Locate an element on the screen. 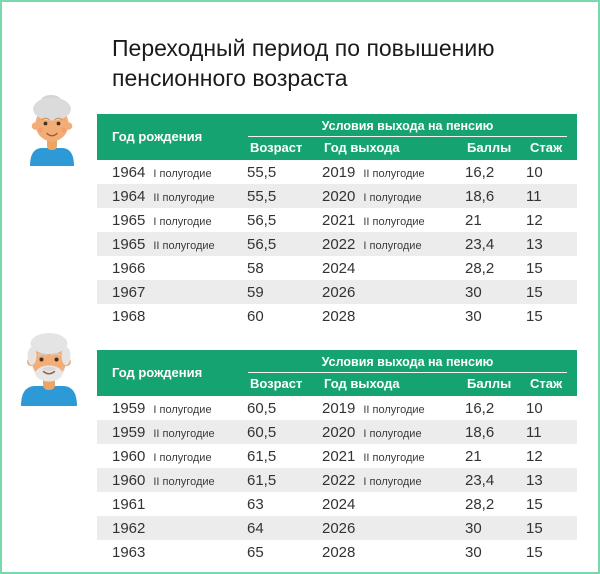 Image resolution: width=600 pixels, height=574 pixels. birth-year-cell: 1964 II полугодие is located at coordinates (169, 196).